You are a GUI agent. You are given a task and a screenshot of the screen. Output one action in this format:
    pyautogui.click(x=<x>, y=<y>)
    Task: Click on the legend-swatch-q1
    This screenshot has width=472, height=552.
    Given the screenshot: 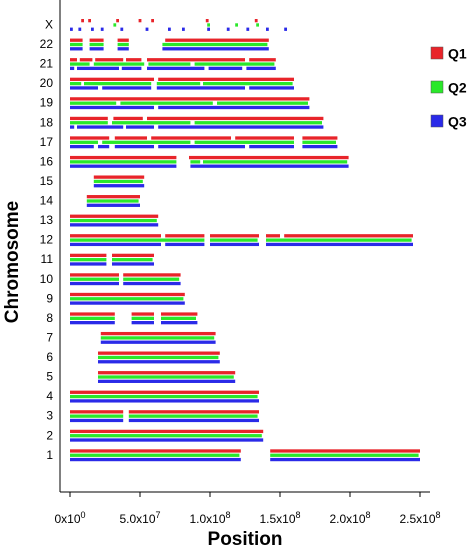 What is the action you would take?
    pyautogui.click(x=437, y=53)
    